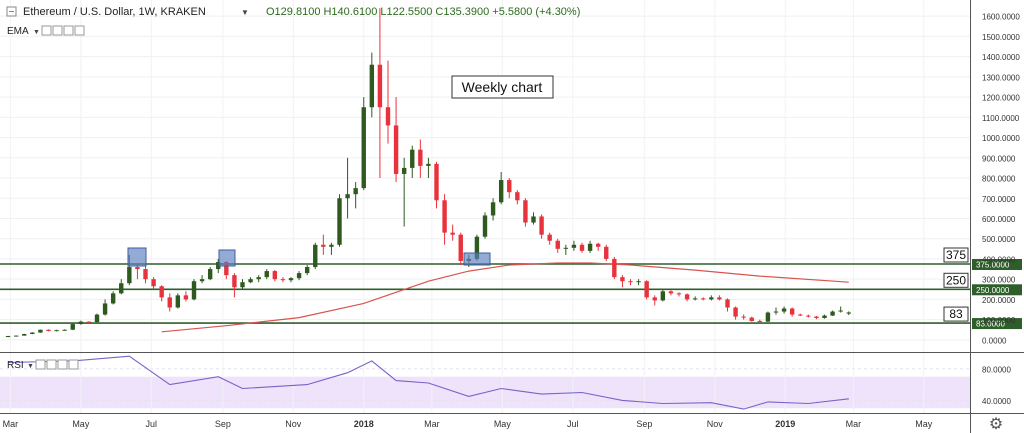  I want to click on ema-line, so click(505, 297).